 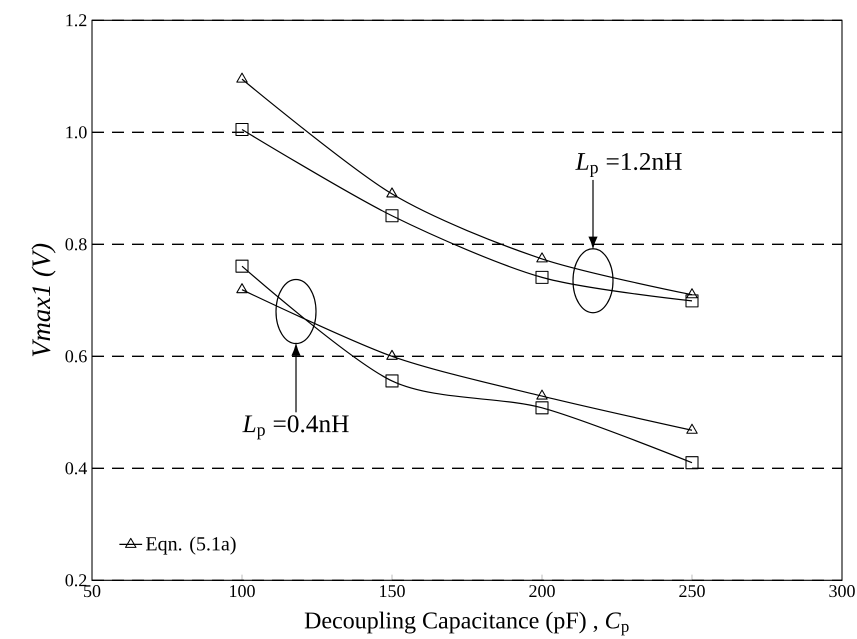 I want to click on y-tick-label: 0.4, so click(x=76, y=468).